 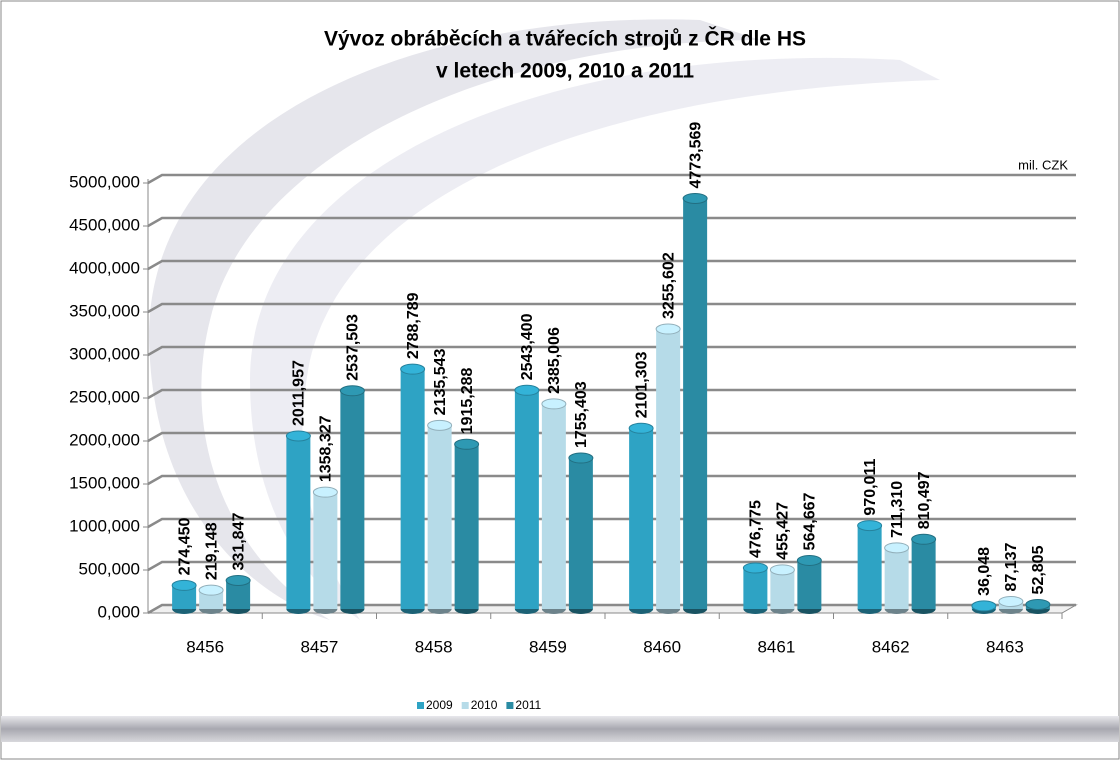 What do you see at coordinates (238, 542) in the screenshot?
I see `value-label: 331,847` at bounding box center [238, 542].